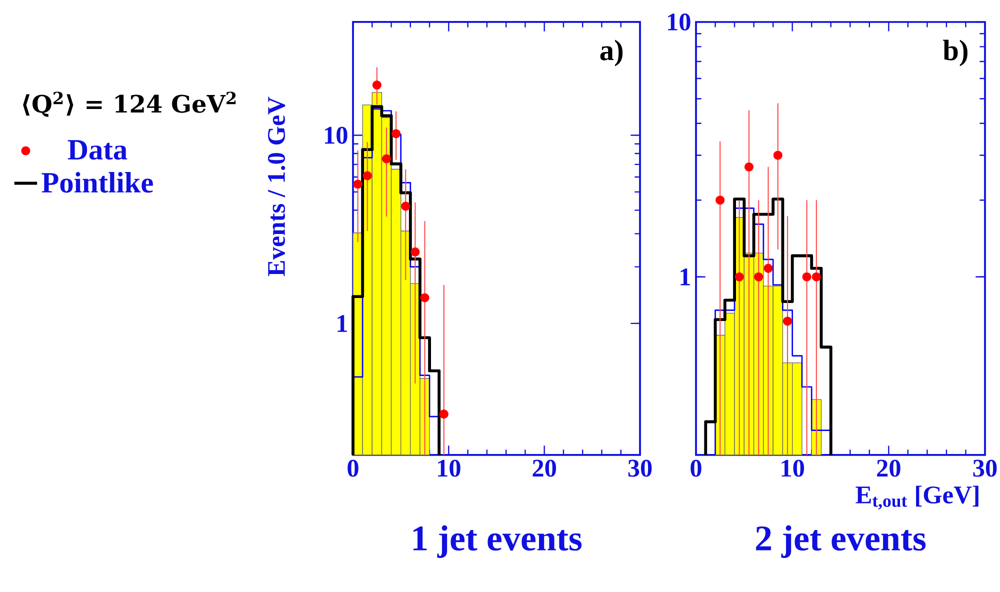  What do you see at coordinates (98, 150) in the screenshot?
I see `legend-label: Data` at bounding box center [98, 150].